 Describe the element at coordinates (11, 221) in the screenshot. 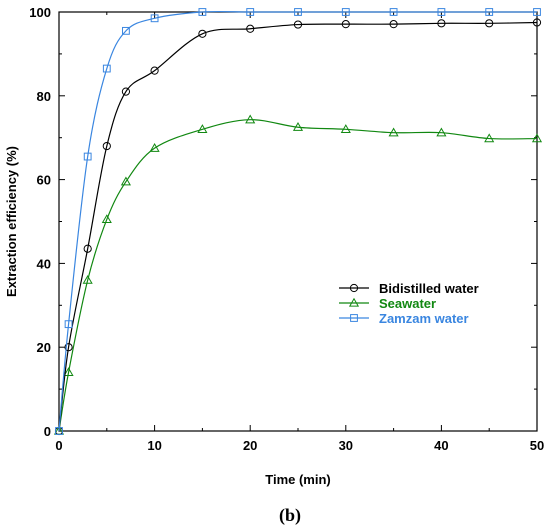

I see `y-axis-title: Extraction efficiency (%)` at that location.